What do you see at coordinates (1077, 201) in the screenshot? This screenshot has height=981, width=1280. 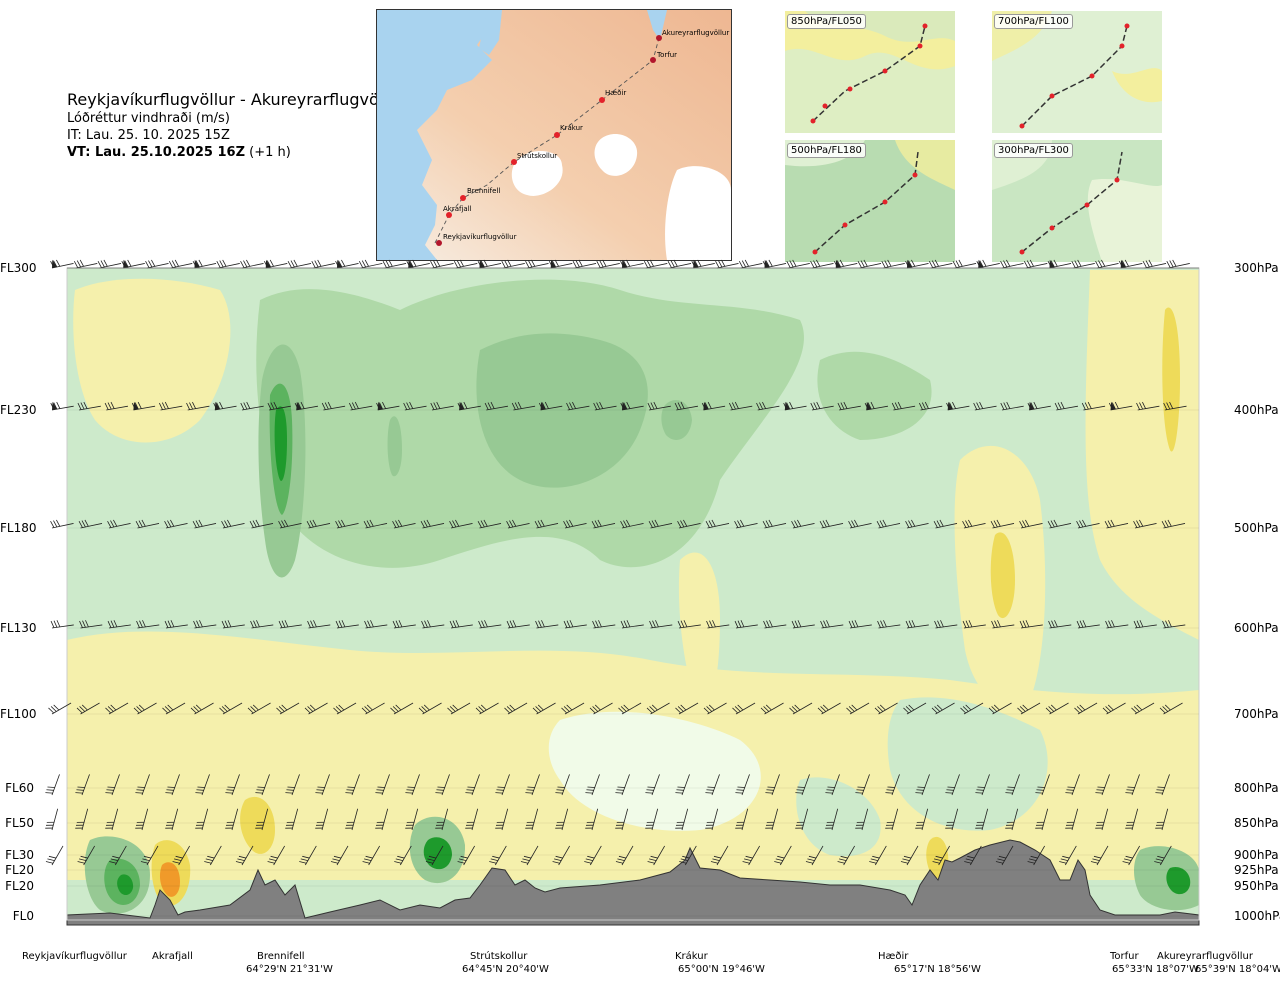 I see `inset-300hpa: 300hPa/FL300` at bounding box center [1077, 201].